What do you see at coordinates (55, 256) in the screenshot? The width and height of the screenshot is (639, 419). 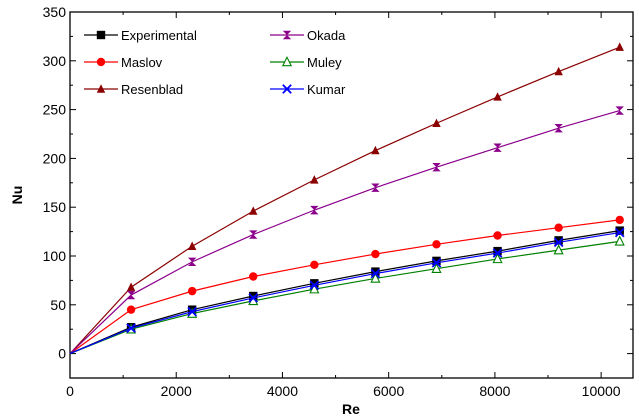 I see `y-tick-label: 100` at bounding box center [55, 256].